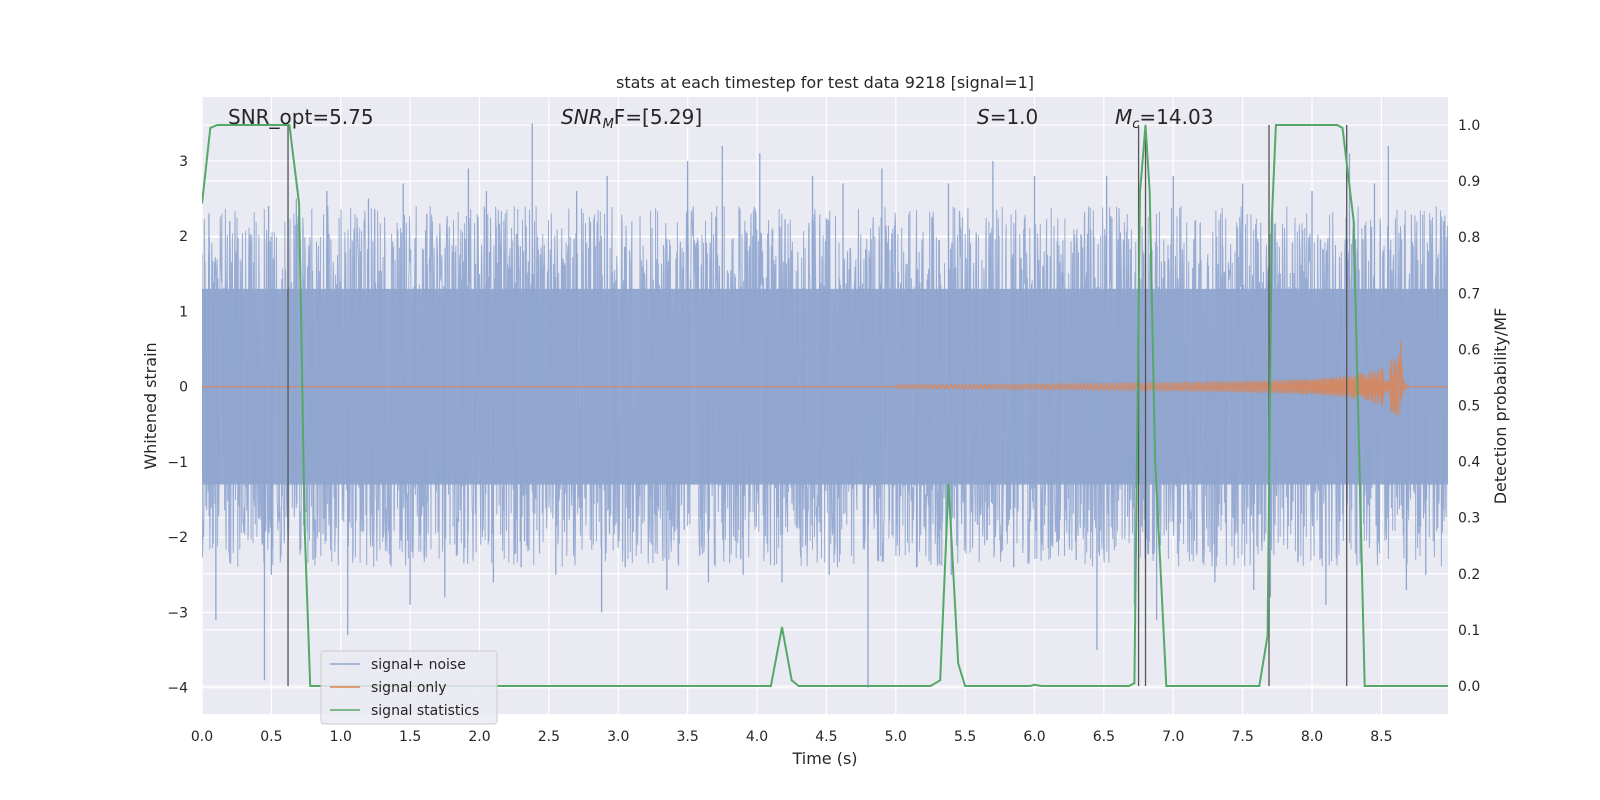 The image size is (1600, 800). Describe the element at coordinates (826, 737) in the screenshot. I see `x-tick-label-9: 4.5` at that location.